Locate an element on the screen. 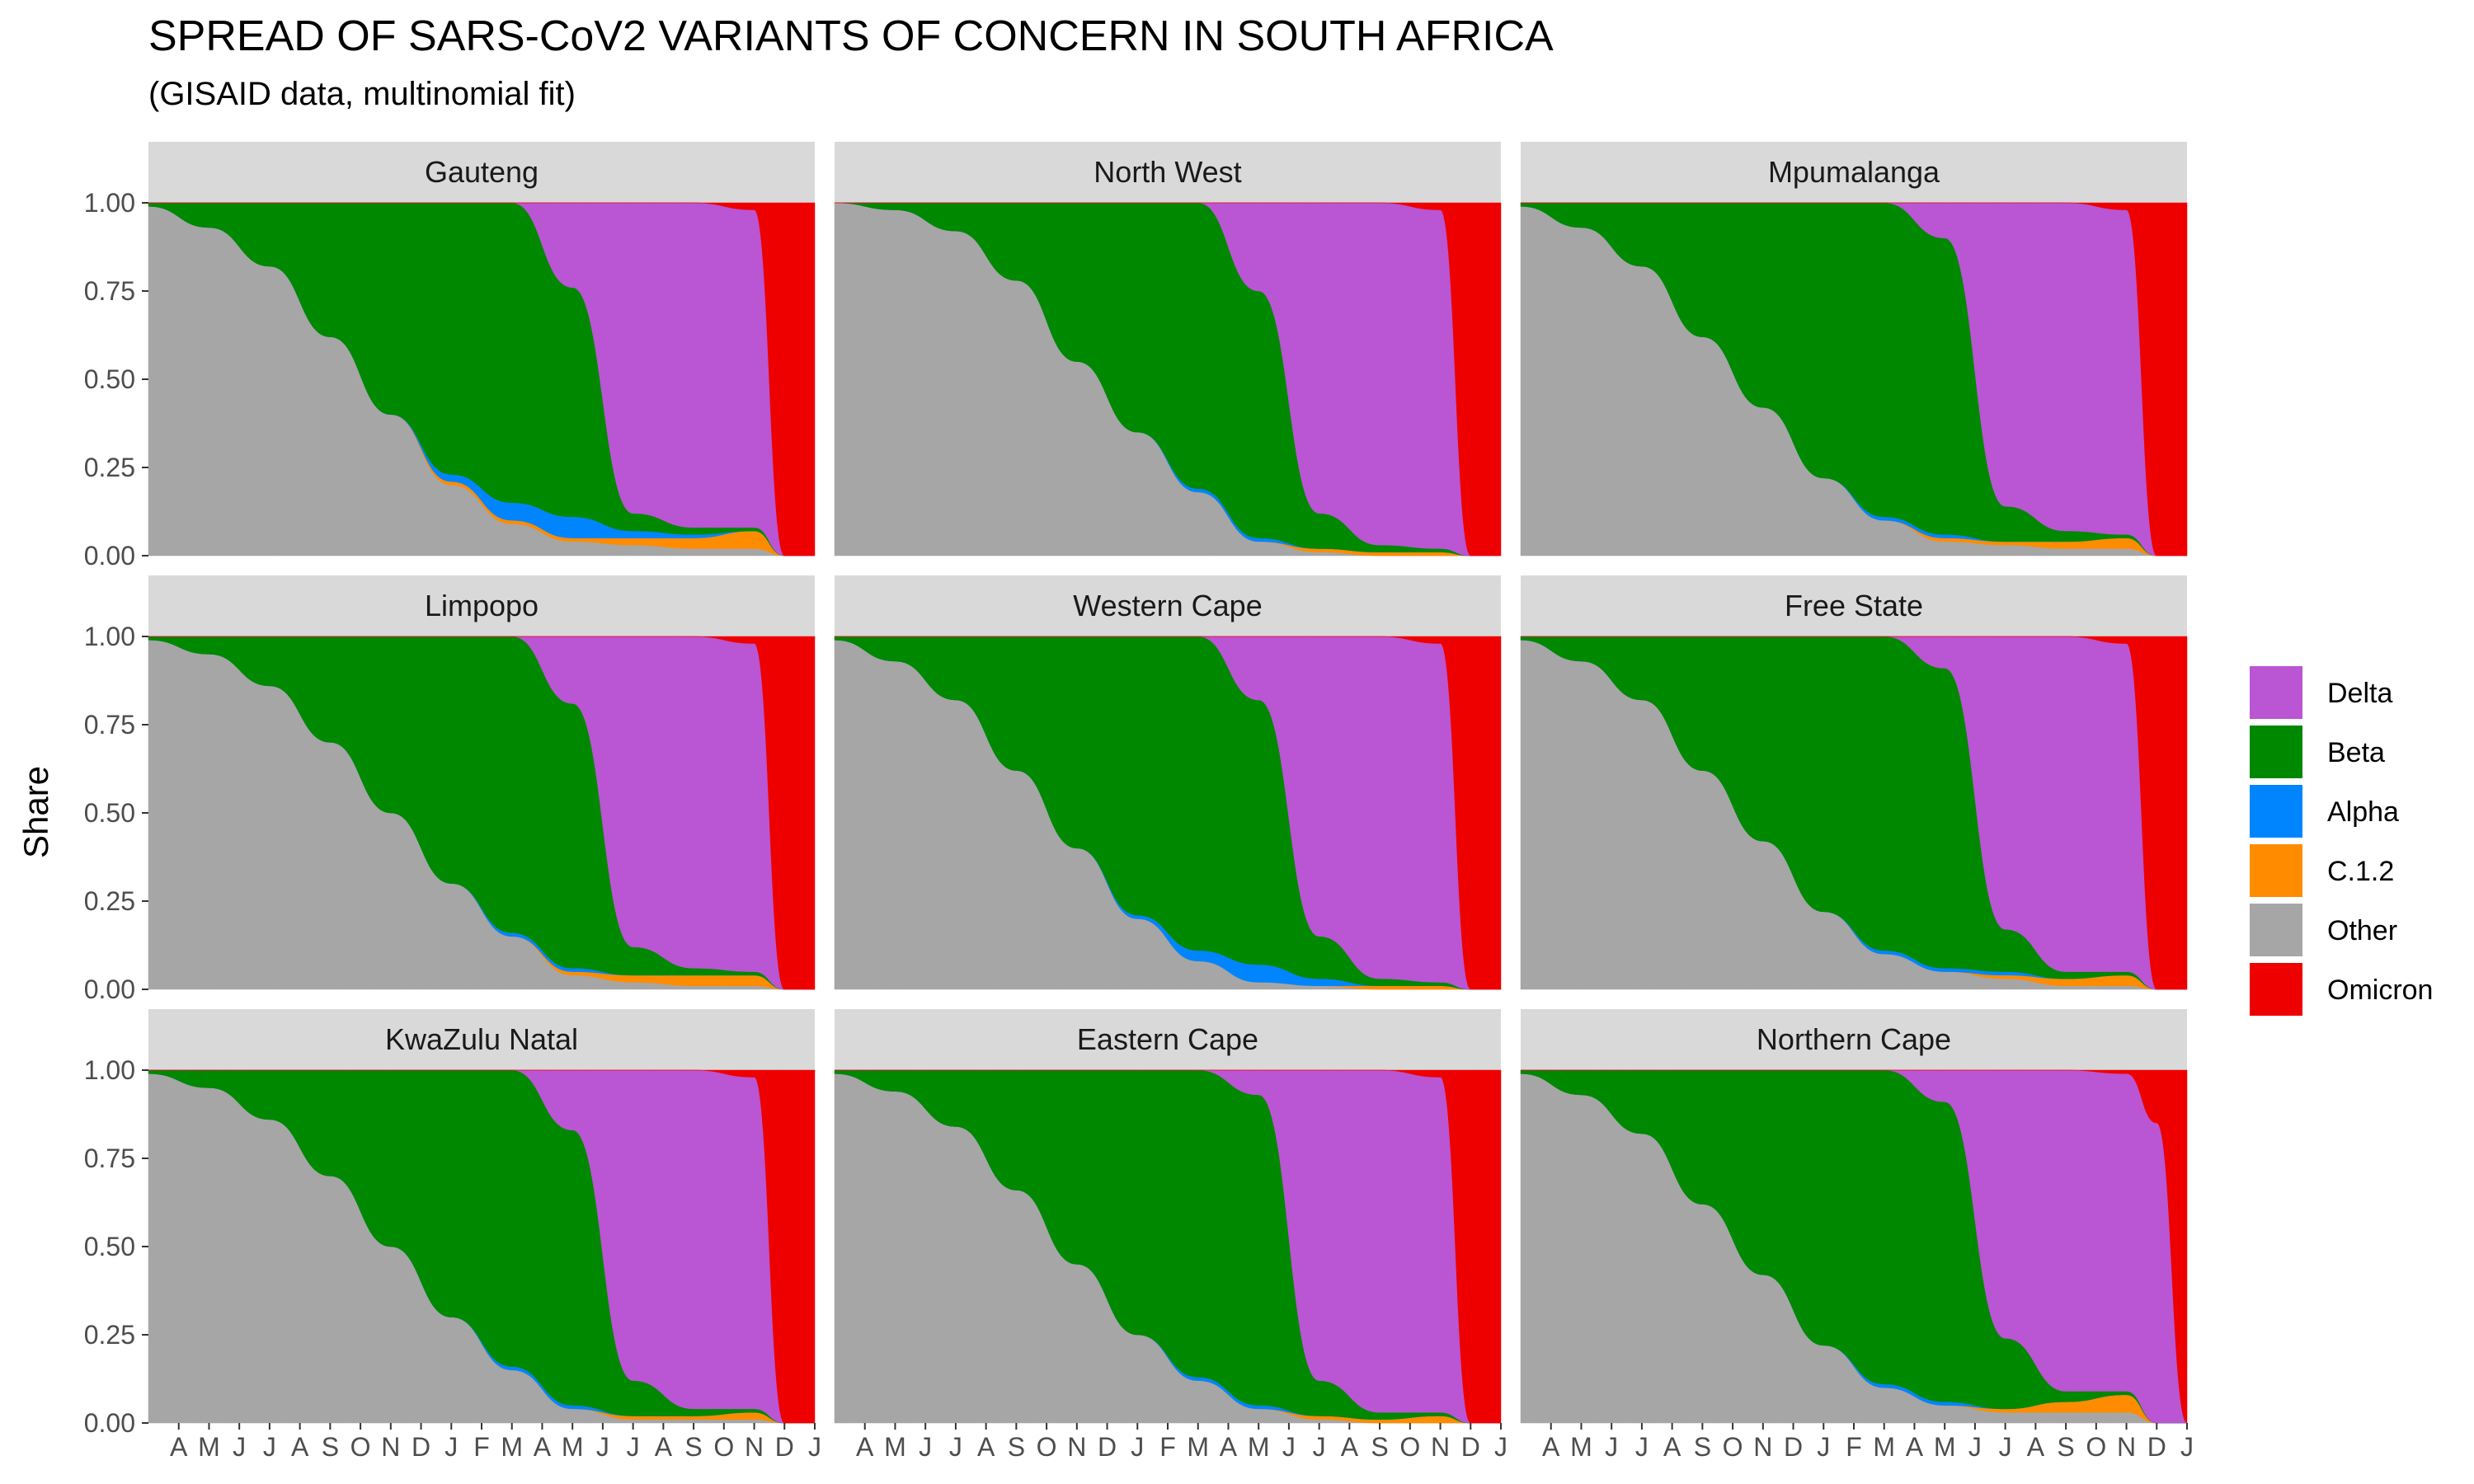 This screenshot has width=2474, height=1484. legend-label: Omicron is located at coordinates (2380, 990).